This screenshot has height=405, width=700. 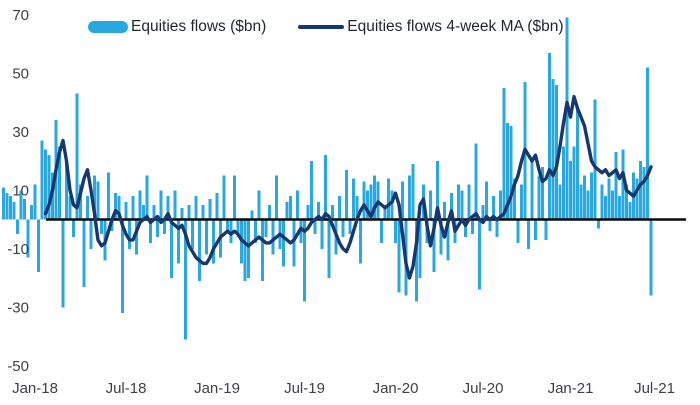 I want to click on x-tick-label-Jan-20: Jan-20, so click(x=396, y=388).